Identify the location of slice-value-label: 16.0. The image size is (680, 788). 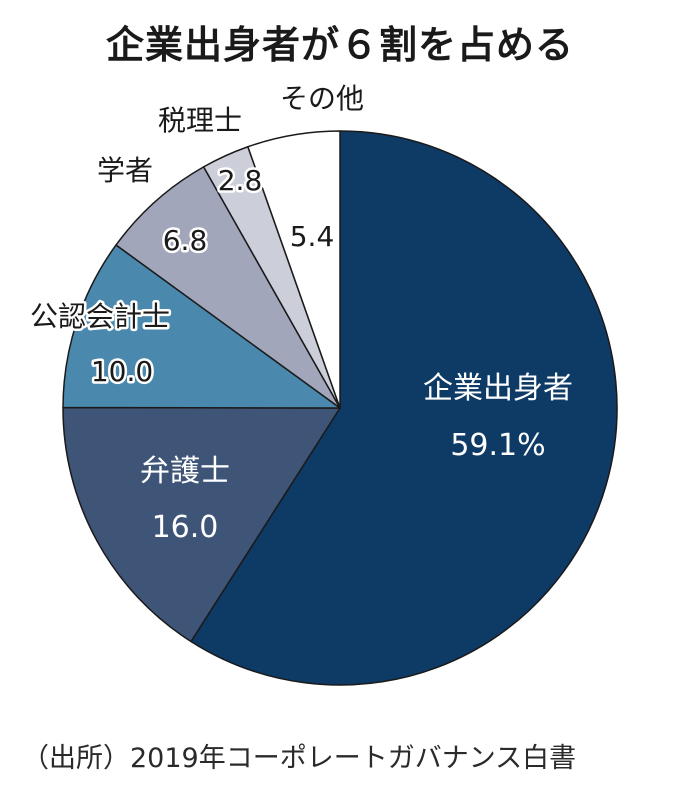
(185, 527).